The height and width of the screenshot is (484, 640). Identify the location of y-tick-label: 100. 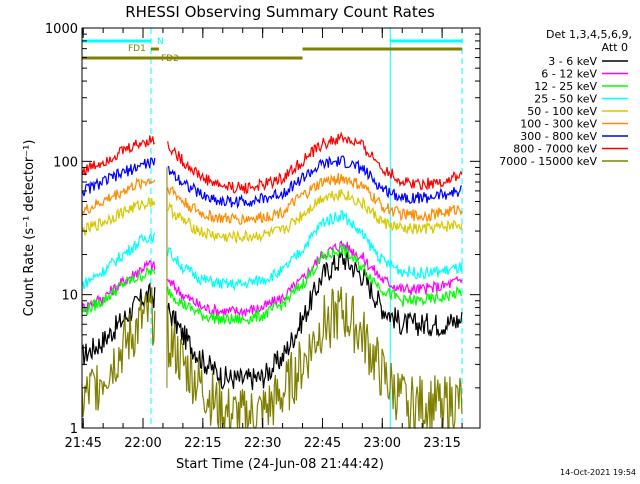
(65, 162).